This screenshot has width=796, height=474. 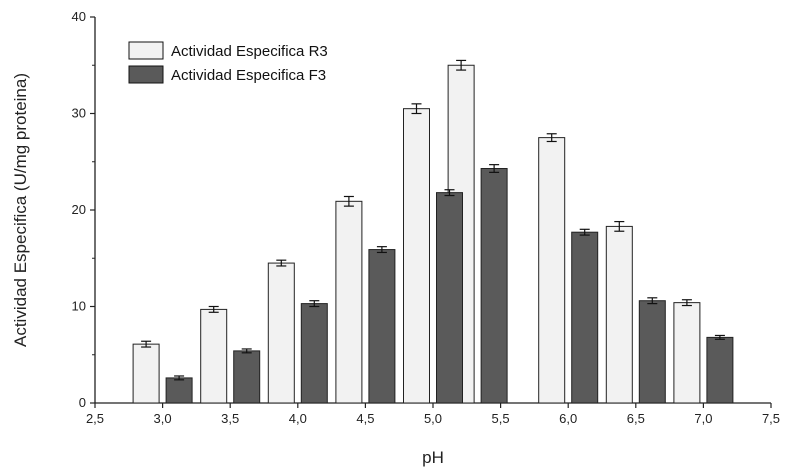 What do you see at coordinates (501, 418) in the screenshot?
I see `x-tick-label: 5,5` at bounding box center [501, 418].